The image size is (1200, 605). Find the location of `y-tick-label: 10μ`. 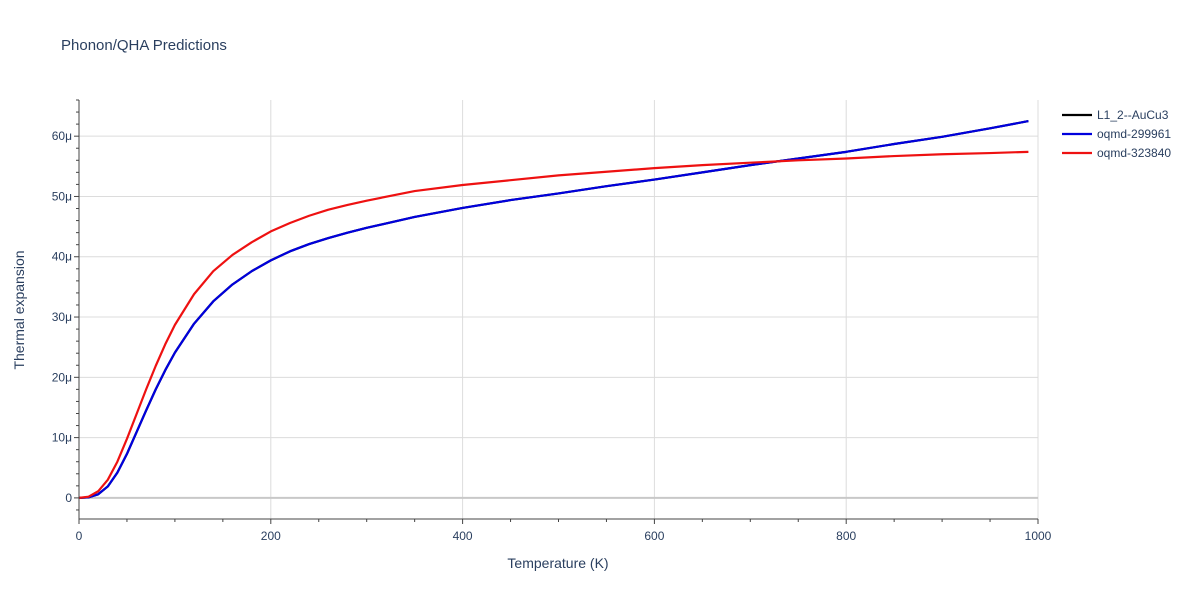

y-tick-label: 10μ is located at coordinates (62, 438).